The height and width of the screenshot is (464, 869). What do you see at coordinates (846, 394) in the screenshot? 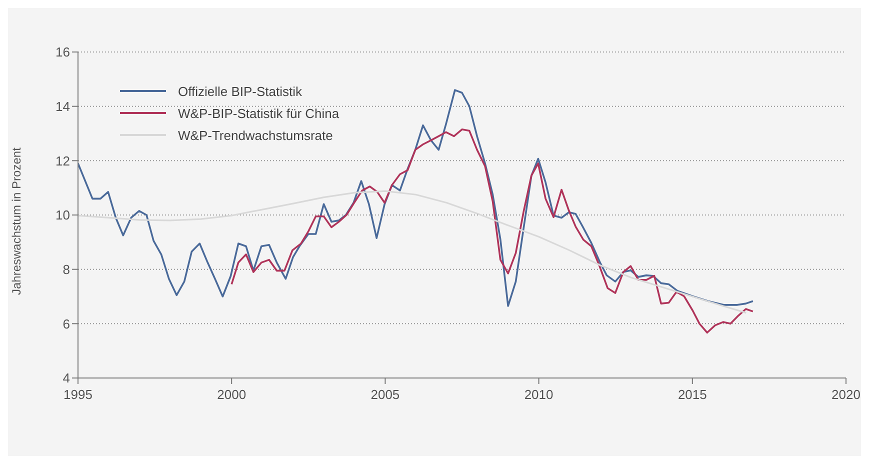
I see `x-tick-label: 2020` at bounding box center [846, 394].